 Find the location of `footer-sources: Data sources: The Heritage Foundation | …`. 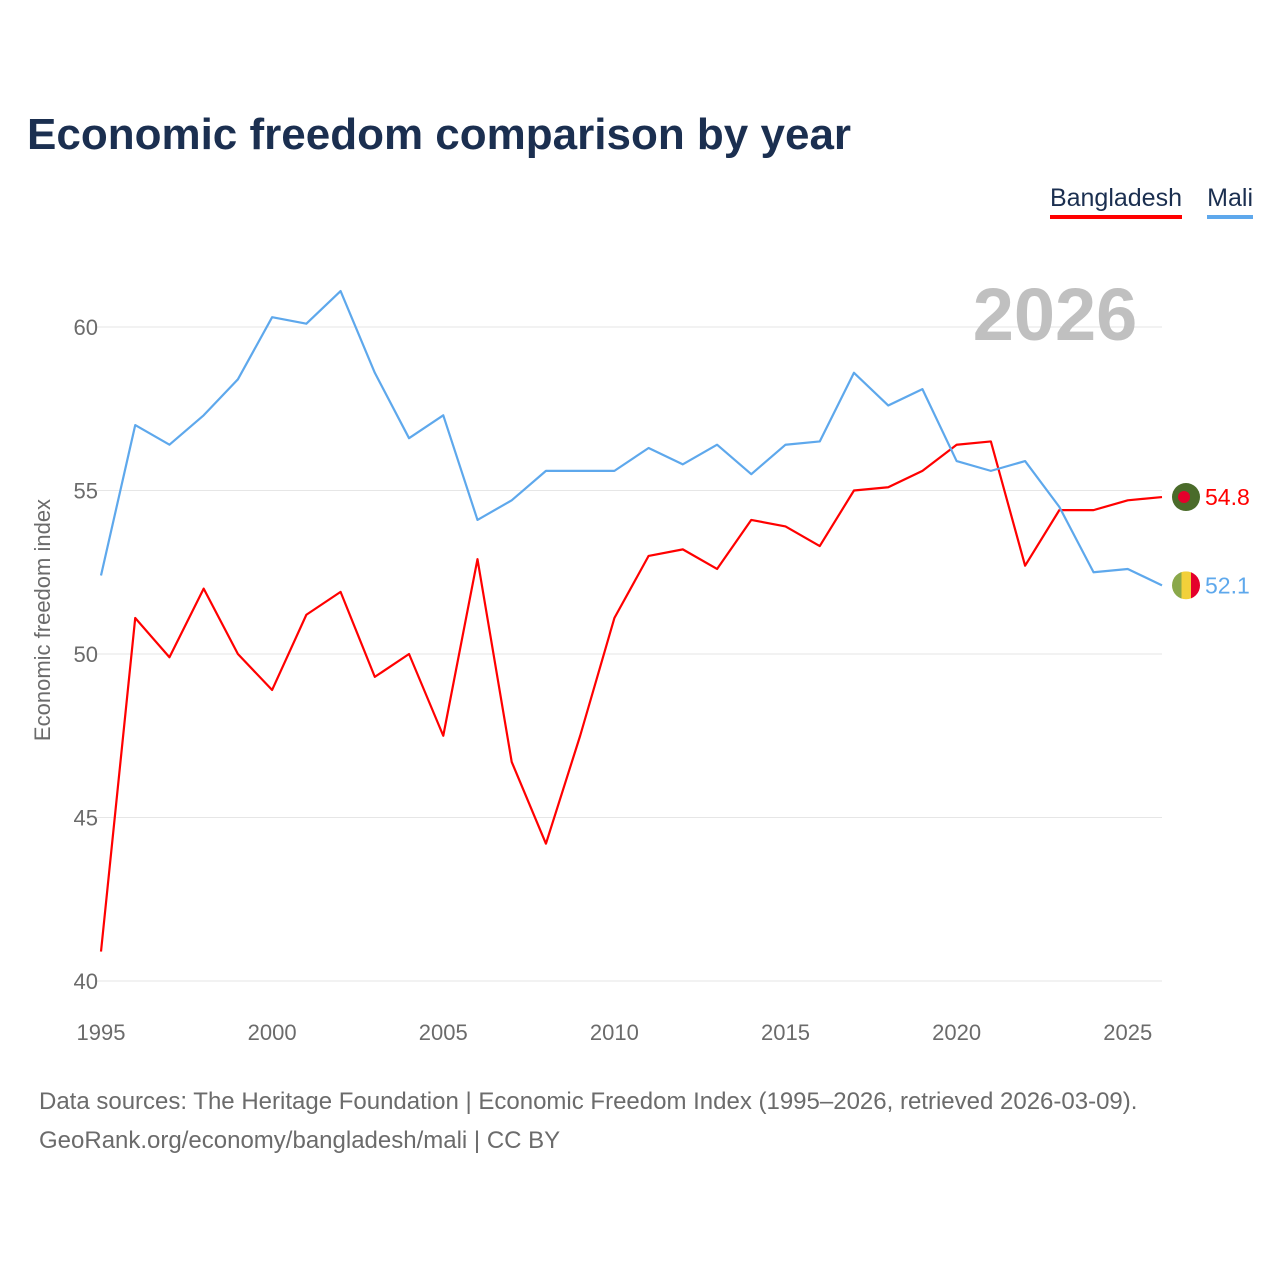

footer-sources: Data sources: The Heritage Foundation | … is located at coordinates (588, 1101).